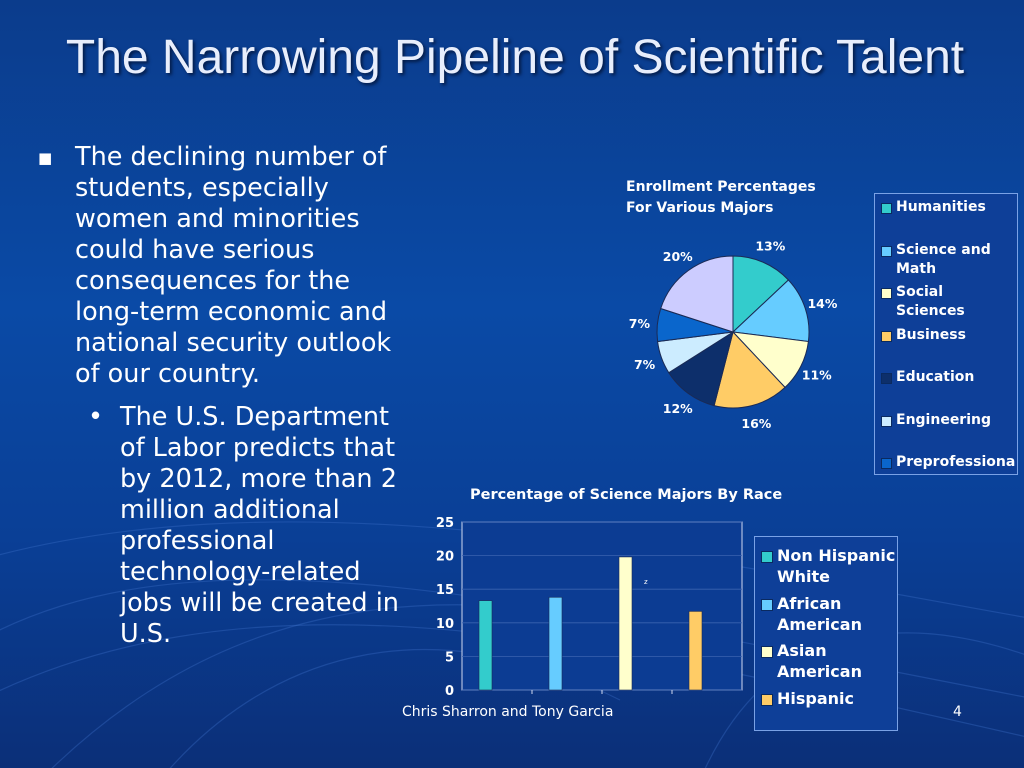 Image resolution: width=1024 pixels, height=768 pixels. Describe the element at coordinates (626, 495) in the screenshot. I see `bar-chart-title: Percentage of Science Majors By Race` at that location.